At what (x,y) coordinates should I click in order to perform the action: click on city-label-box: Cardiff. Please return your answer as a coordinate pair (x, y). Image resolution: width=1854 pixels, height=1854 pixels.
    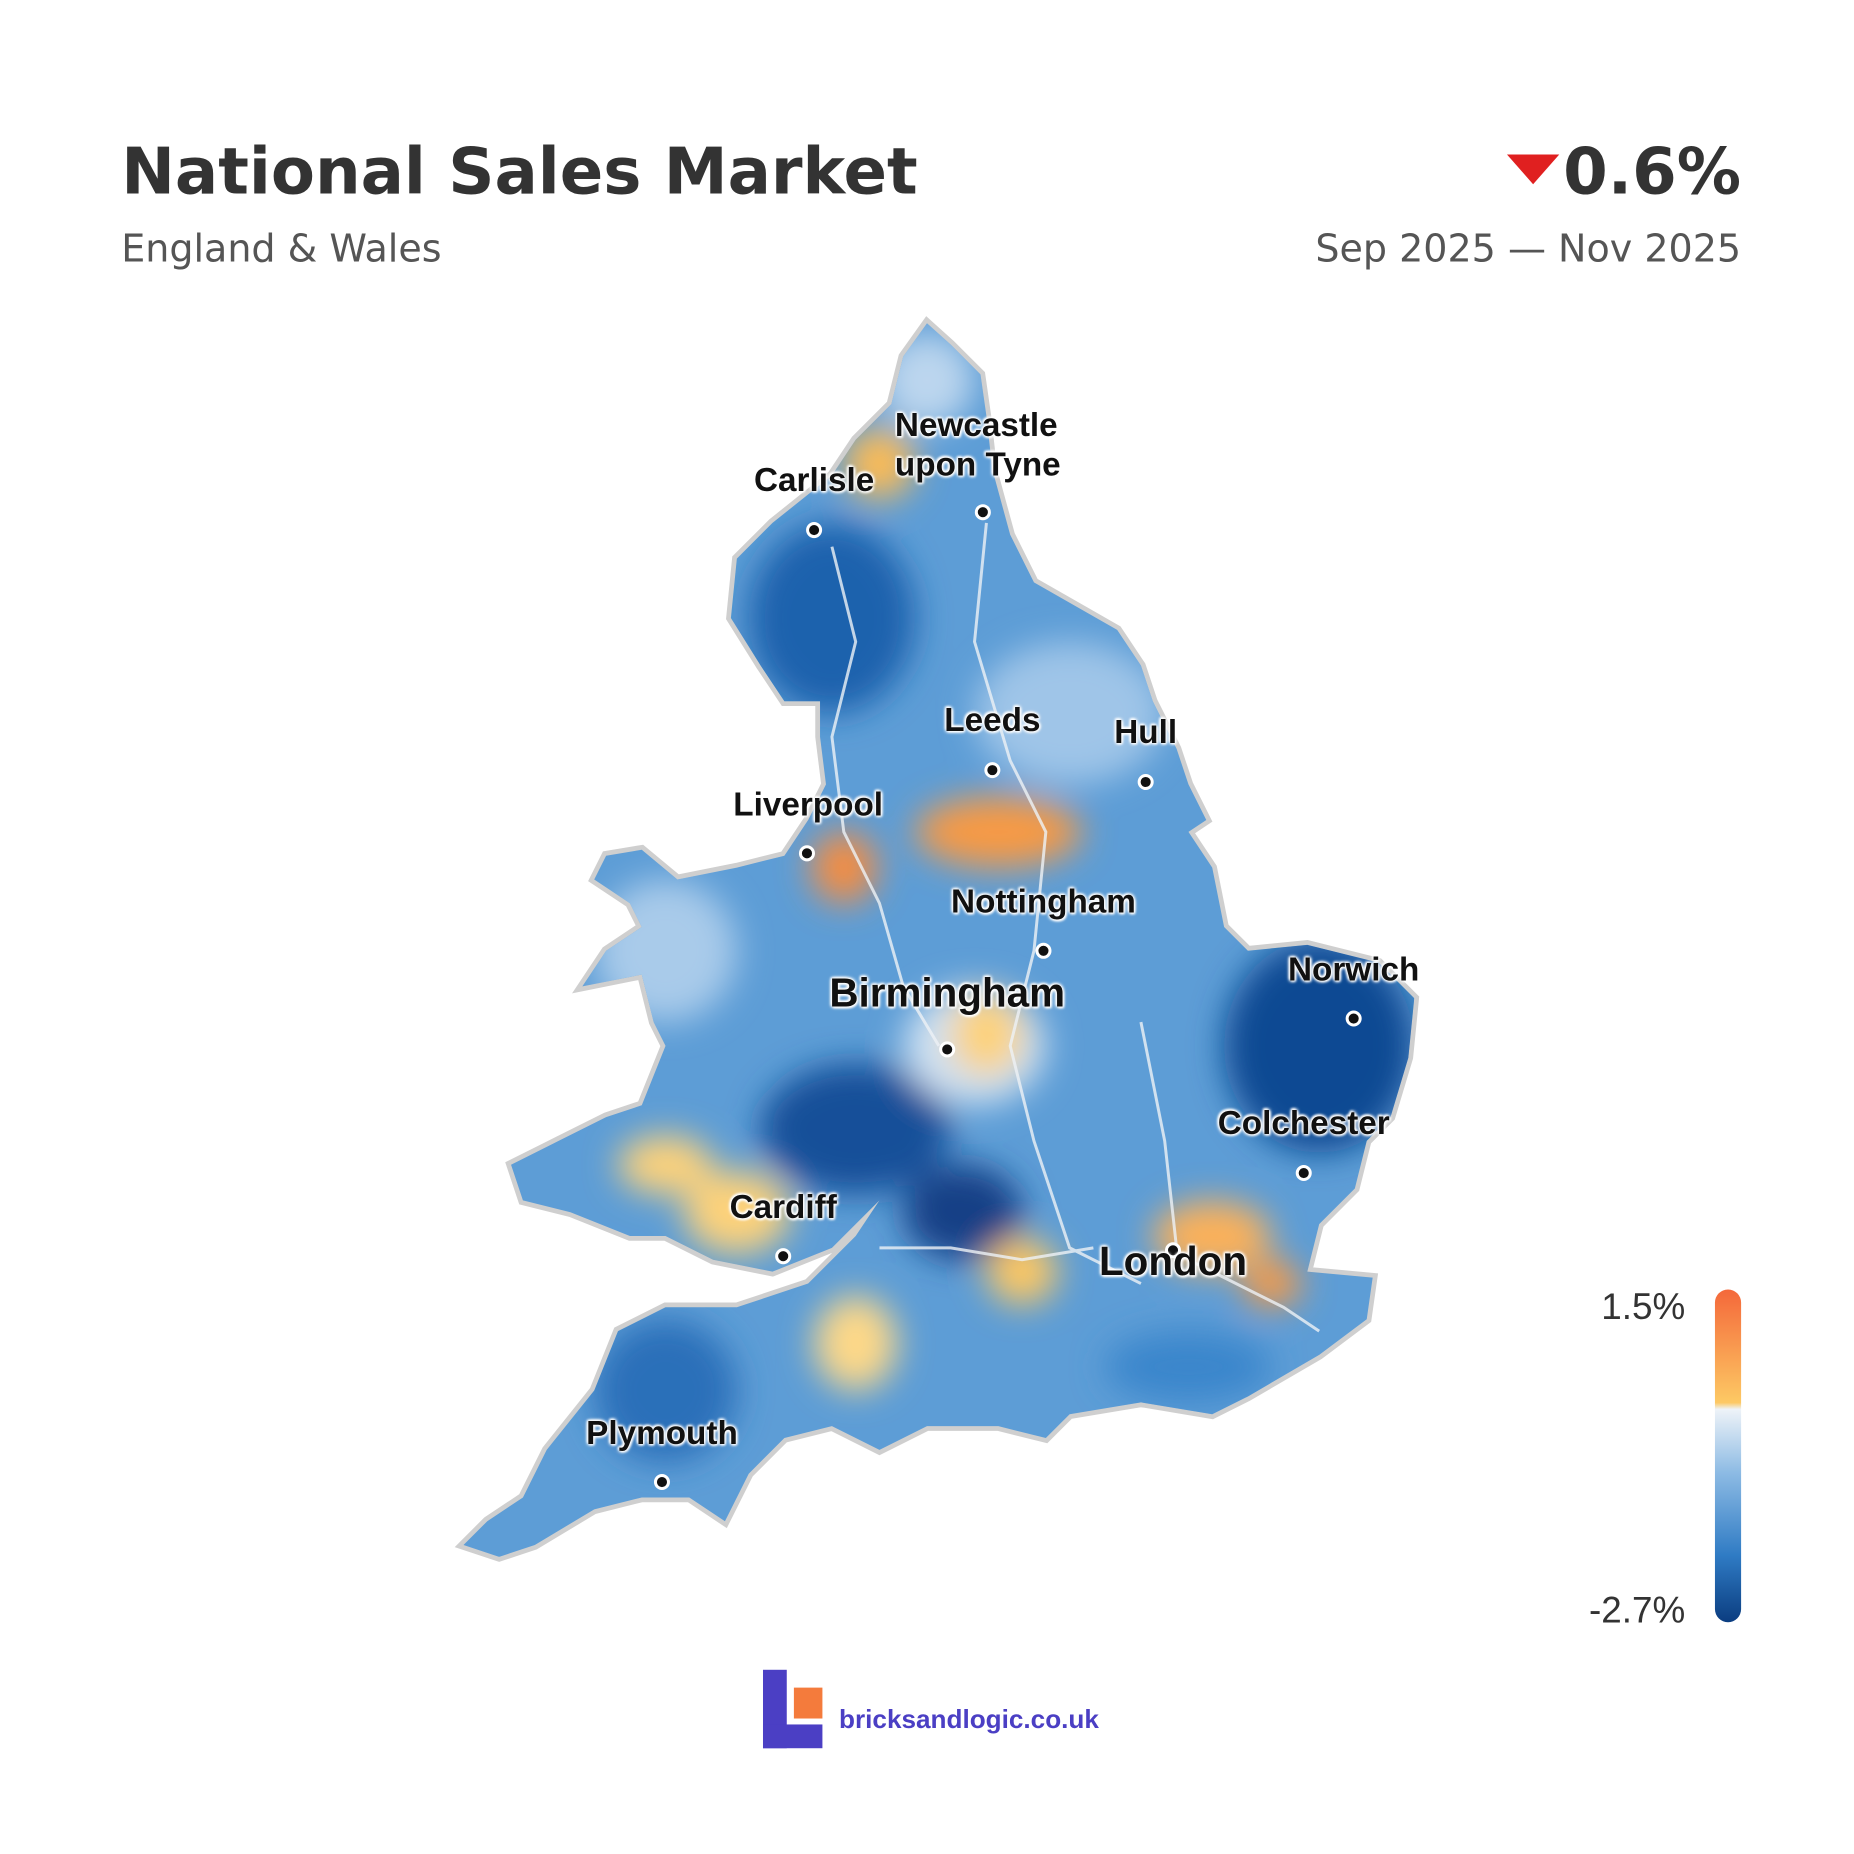
    Looking at the image, I should click on (783, 1207).